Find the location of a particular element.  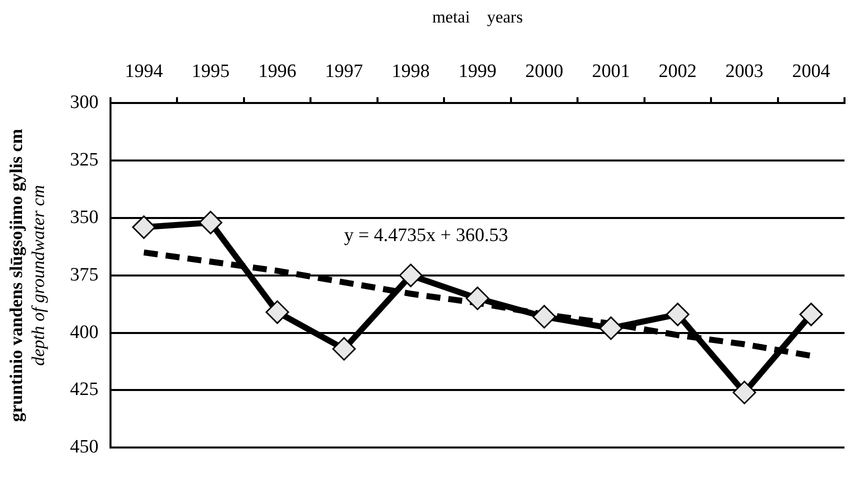

x-tick-label: 1996 is located at coordinates (277, 71).